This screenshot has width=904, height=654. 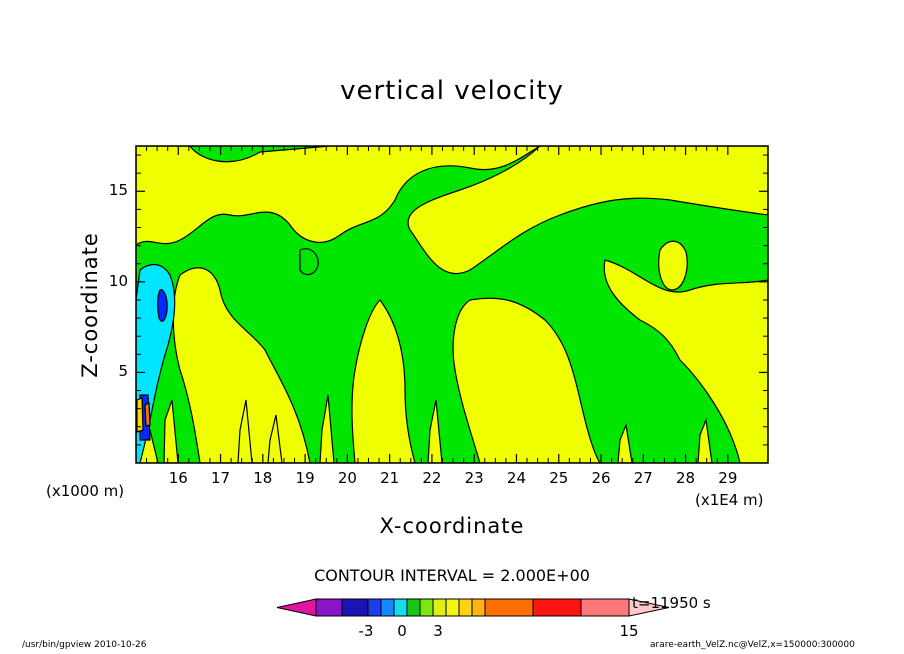 What do you see at coordinates (438, 631) in the screenshot?
I see `colorbar-tick-label: 3` at bounding box center [438, 631].